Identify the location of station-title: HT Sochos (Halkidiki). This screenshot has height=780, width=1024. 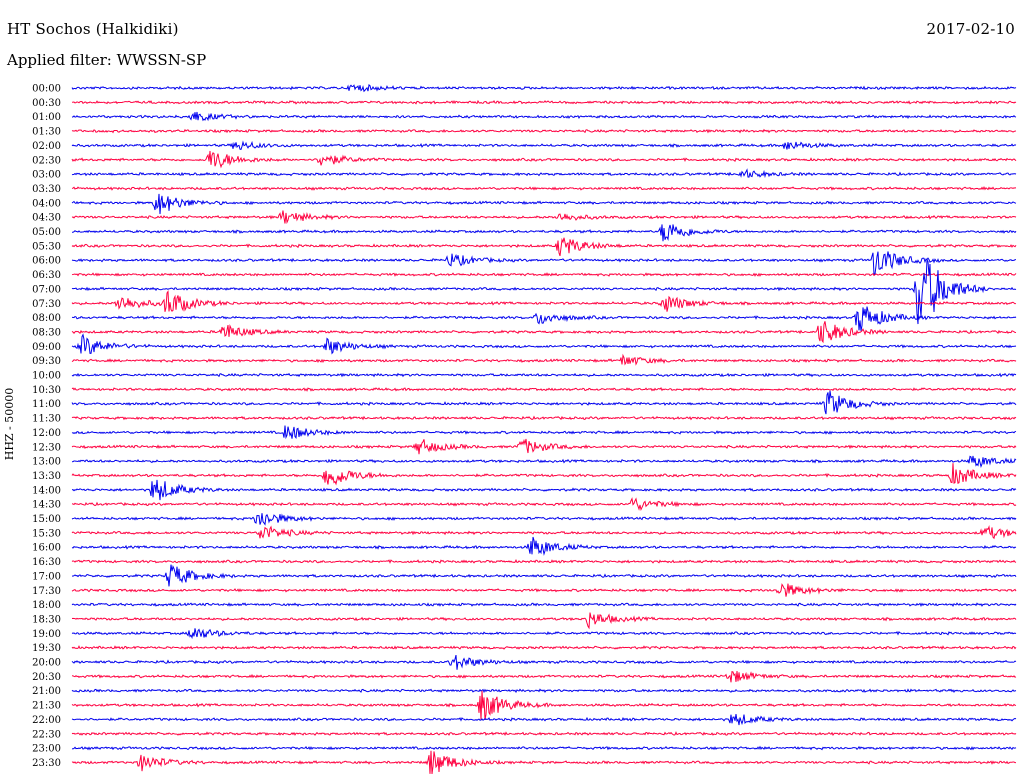
(93, 29).